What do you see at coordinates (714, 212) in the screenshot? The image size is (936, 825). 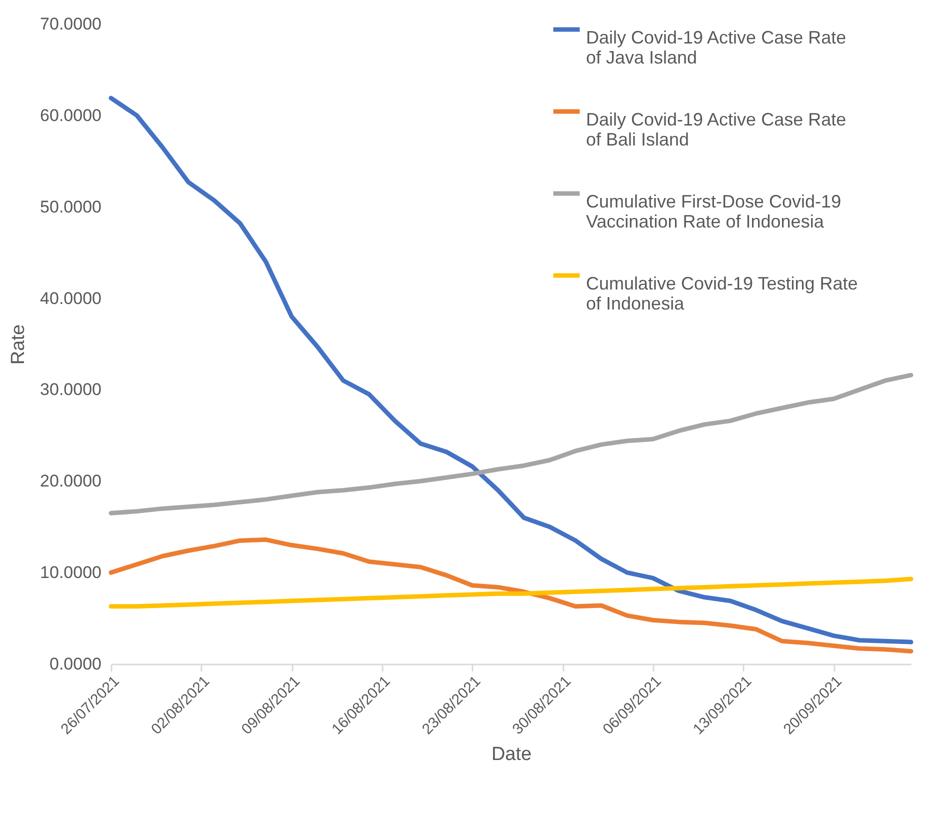 I see `legend-label: Cumulative First-Dose Covid-19 Vaccination Rate of Indonesia` at bounding box center [714, 212].